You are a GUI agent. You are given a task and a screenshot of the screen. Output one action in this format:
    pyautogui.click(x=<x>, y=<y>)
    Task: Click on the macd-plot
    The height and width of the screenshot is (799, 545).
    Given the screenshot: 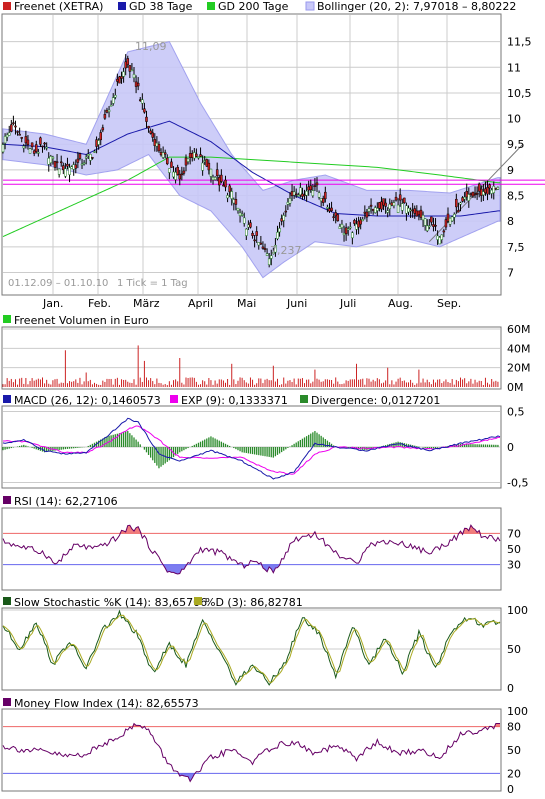 What is the action you would take?
    pyautogui.click(x=251, y=447)
    